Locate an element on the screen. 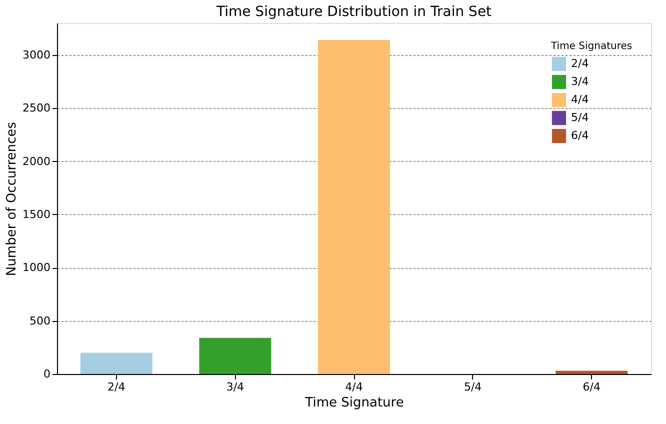 The image size is (666, 424). x-tick-label: 3/4 is located at coordinates (235, 387).